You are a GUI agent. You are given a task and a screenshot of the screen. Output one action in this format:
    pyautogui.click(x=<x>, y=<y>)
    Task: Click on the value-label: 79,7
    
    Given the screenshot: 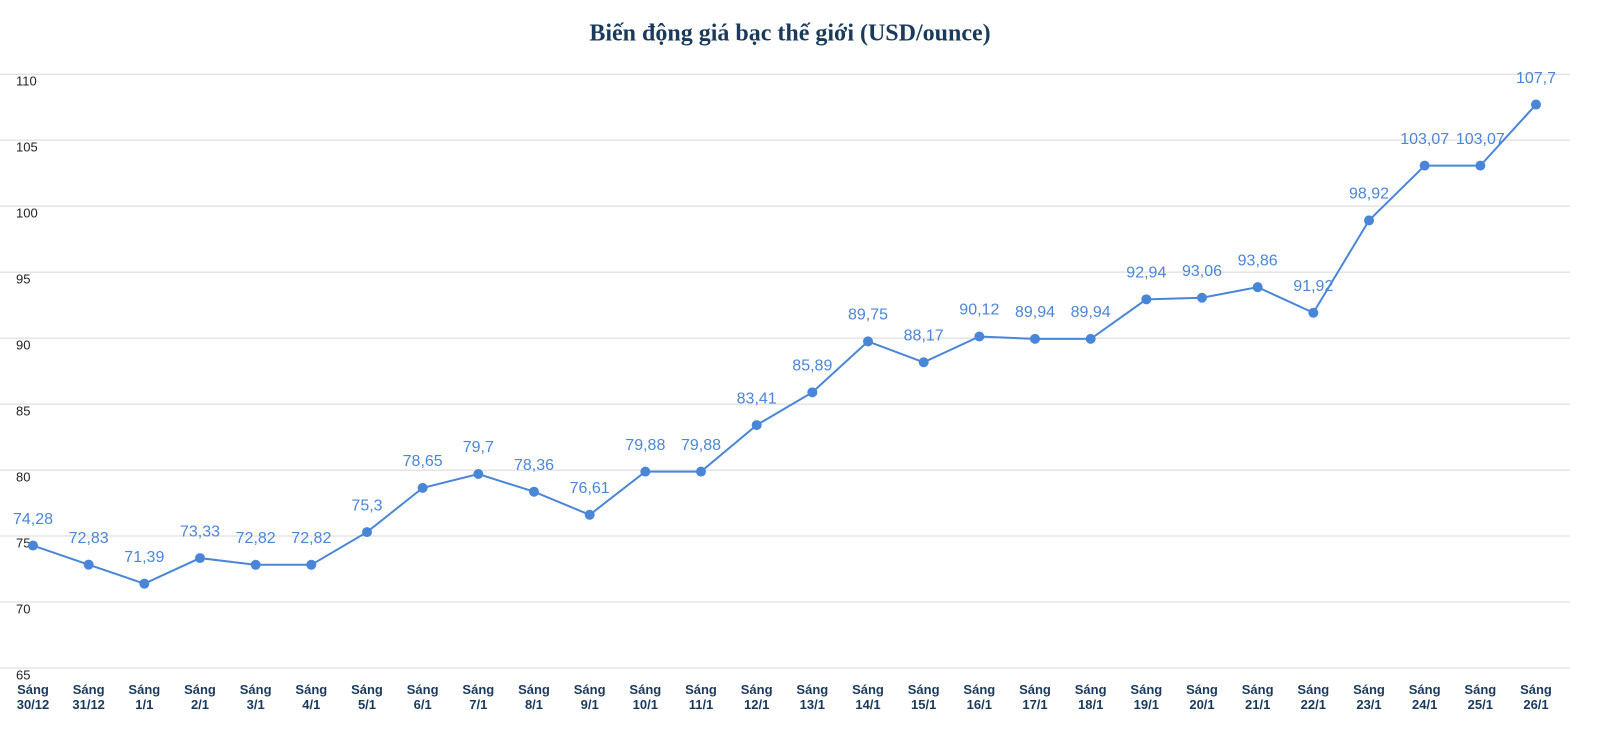 What is the action you would take?
    pyautogui.click(x=478, y=447)
    